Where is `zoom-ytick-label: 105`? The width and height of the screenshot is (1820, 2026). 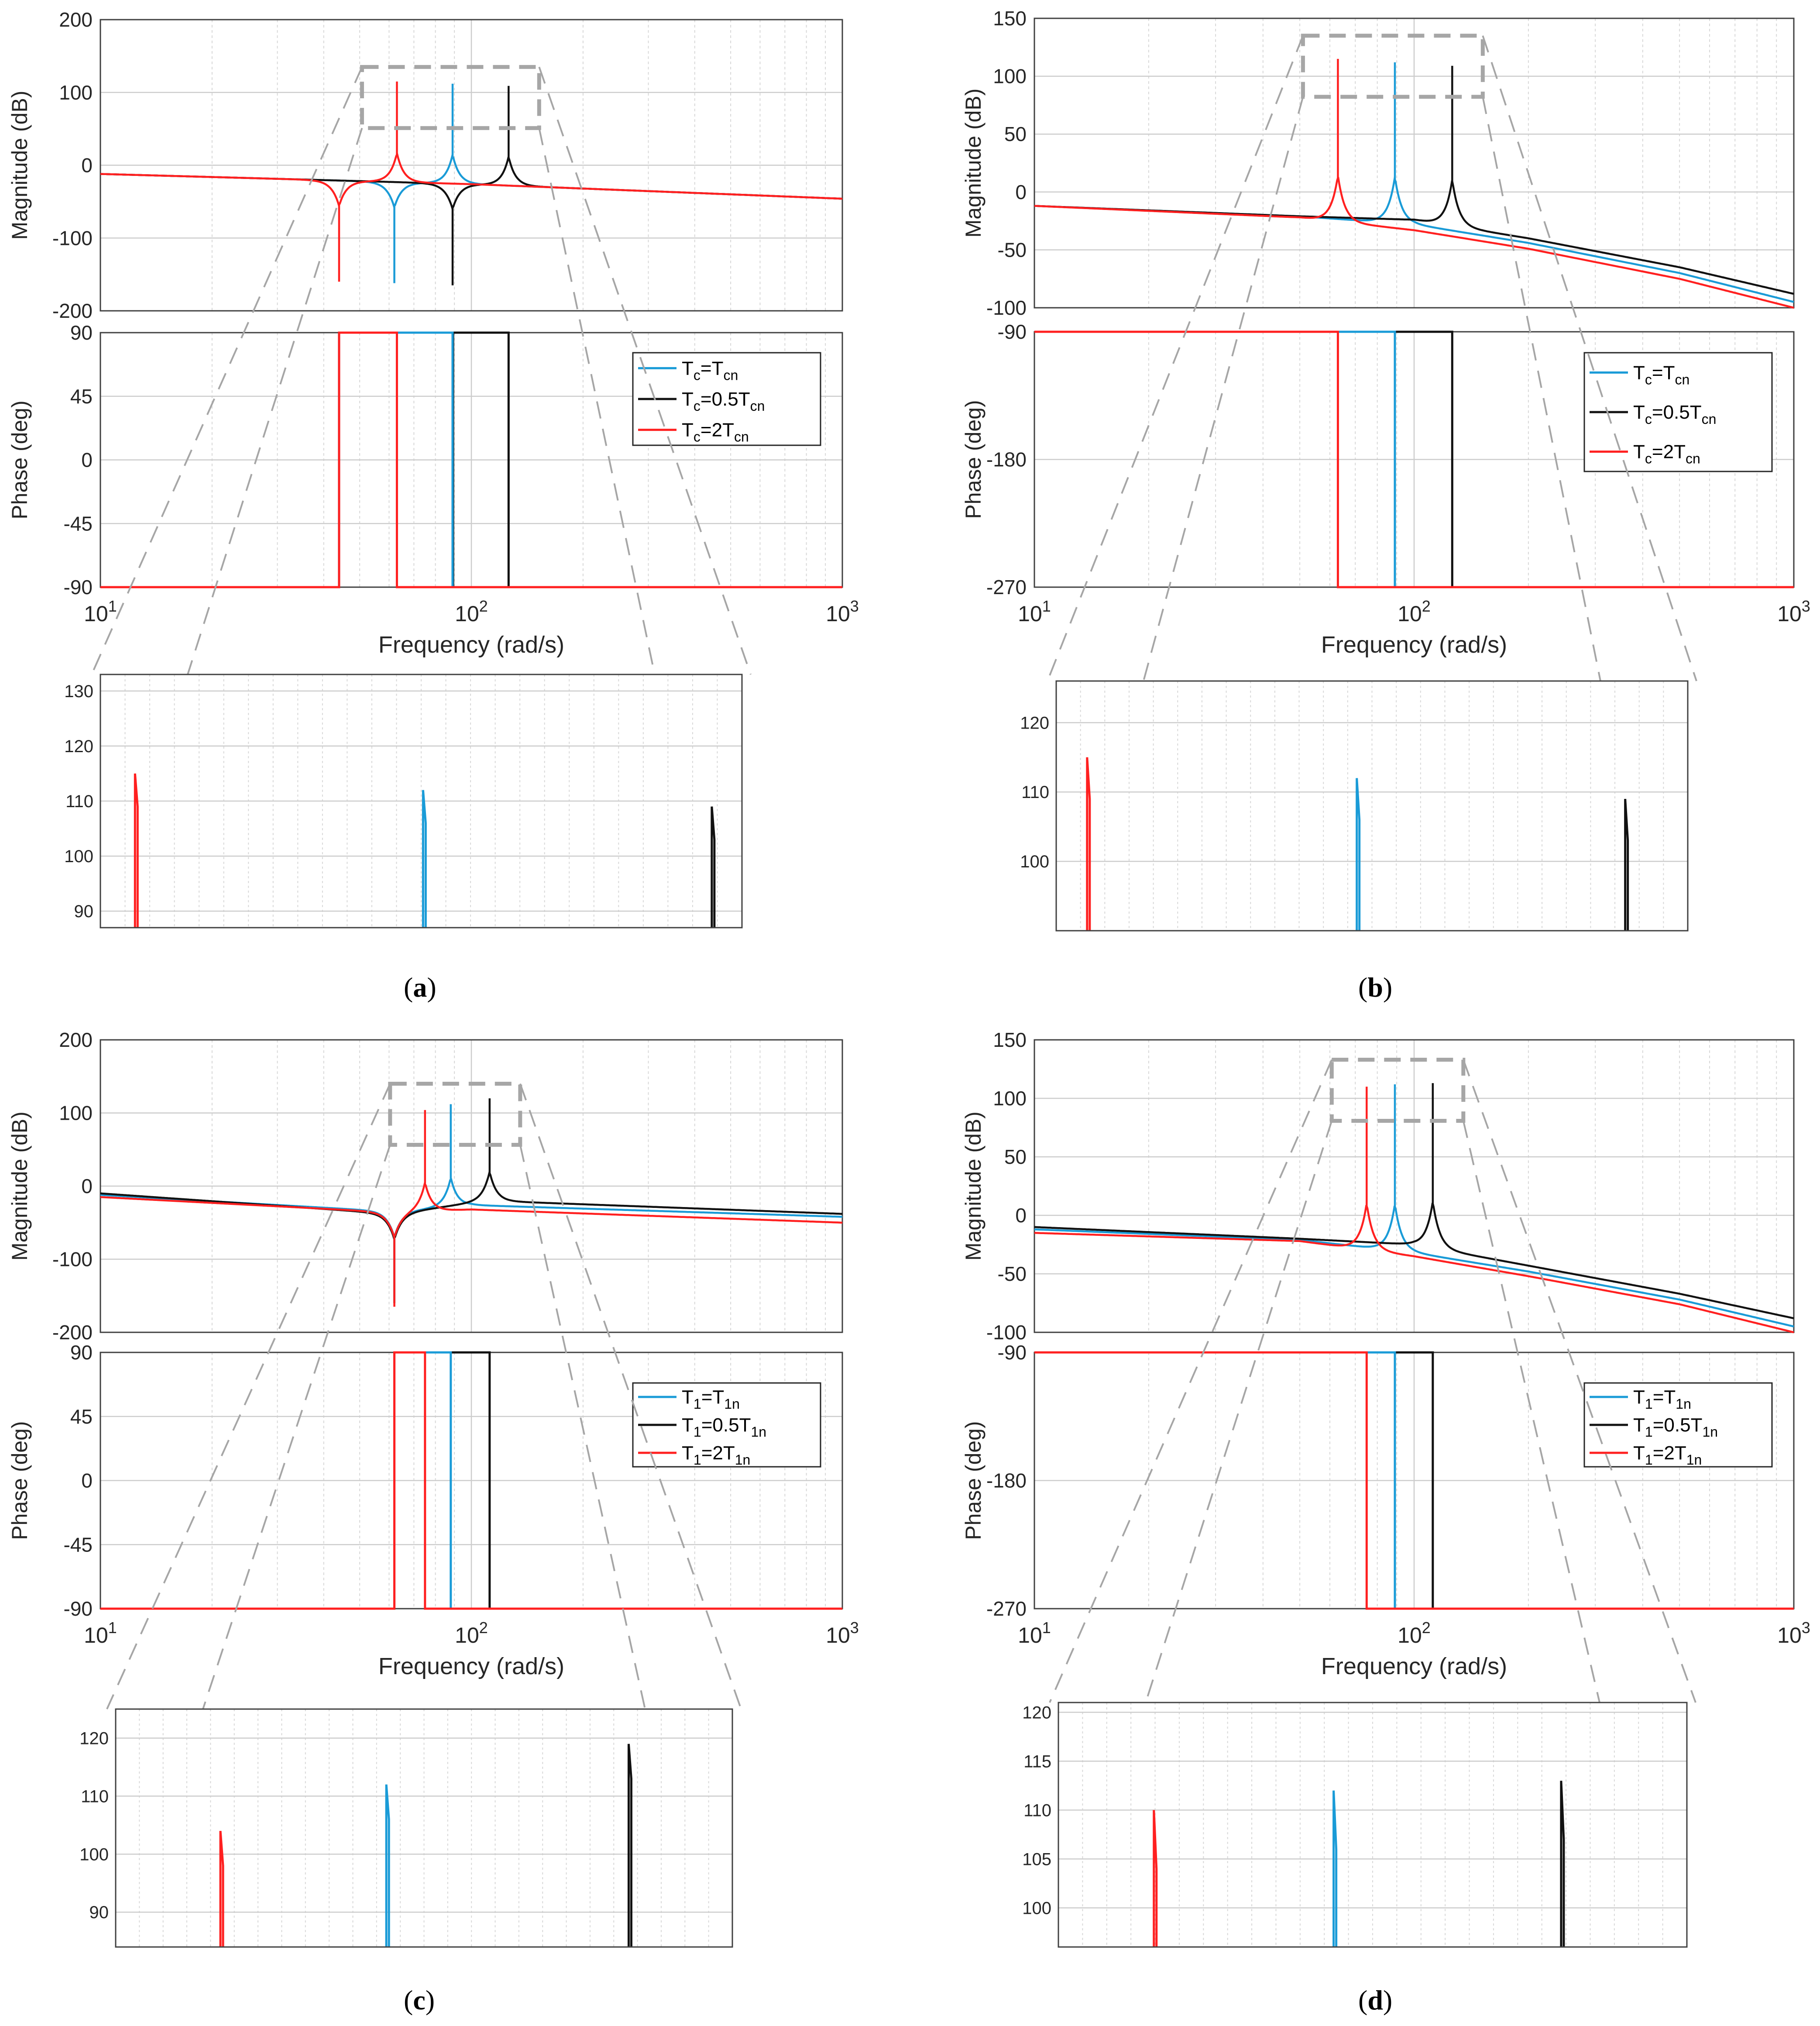
zoom-ytick-label: 105 is located at coordinates (1036, 1859).